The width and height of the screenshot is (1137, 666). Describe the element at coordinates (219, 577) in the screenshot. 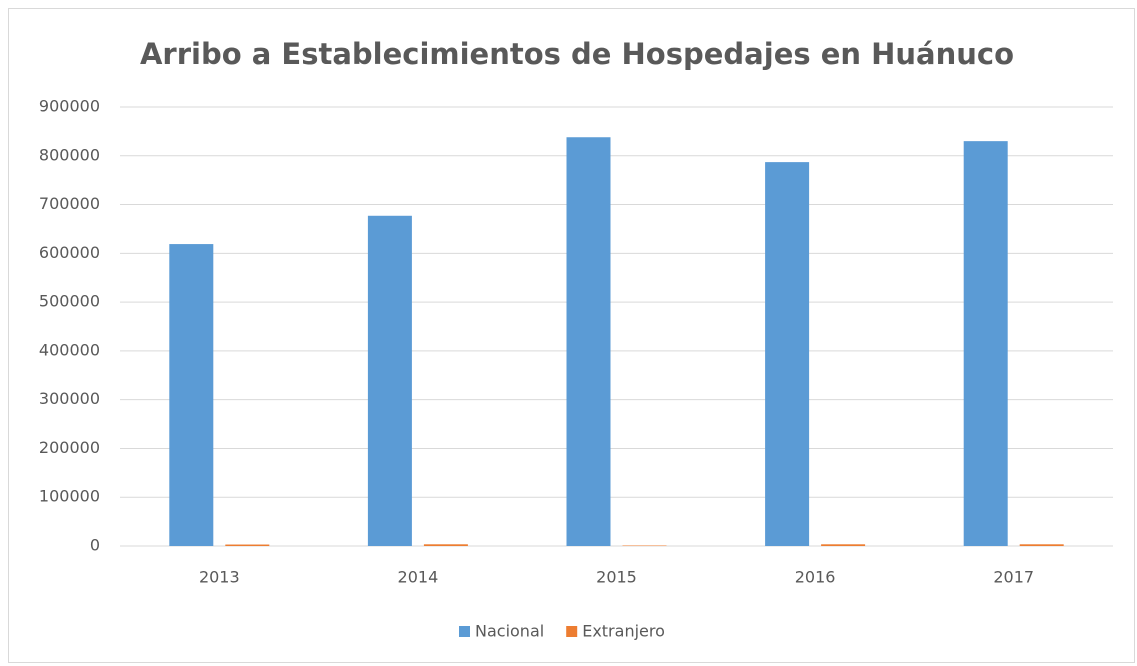

I see `x-tick-label: 2013` at that location.